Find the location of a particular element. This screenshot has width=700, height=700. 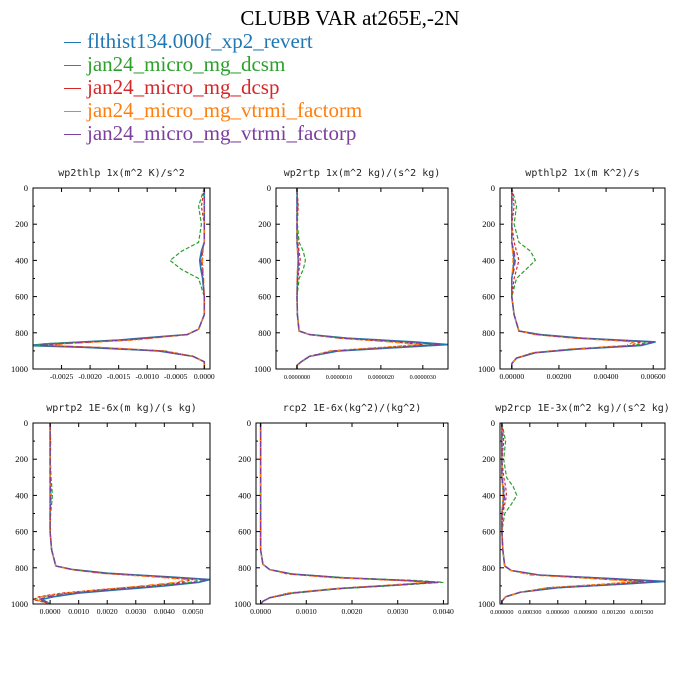

panel-title: wp2rtp 1x(m^2 kg)/(s^2 kg) is located at coordinates (362, 173).